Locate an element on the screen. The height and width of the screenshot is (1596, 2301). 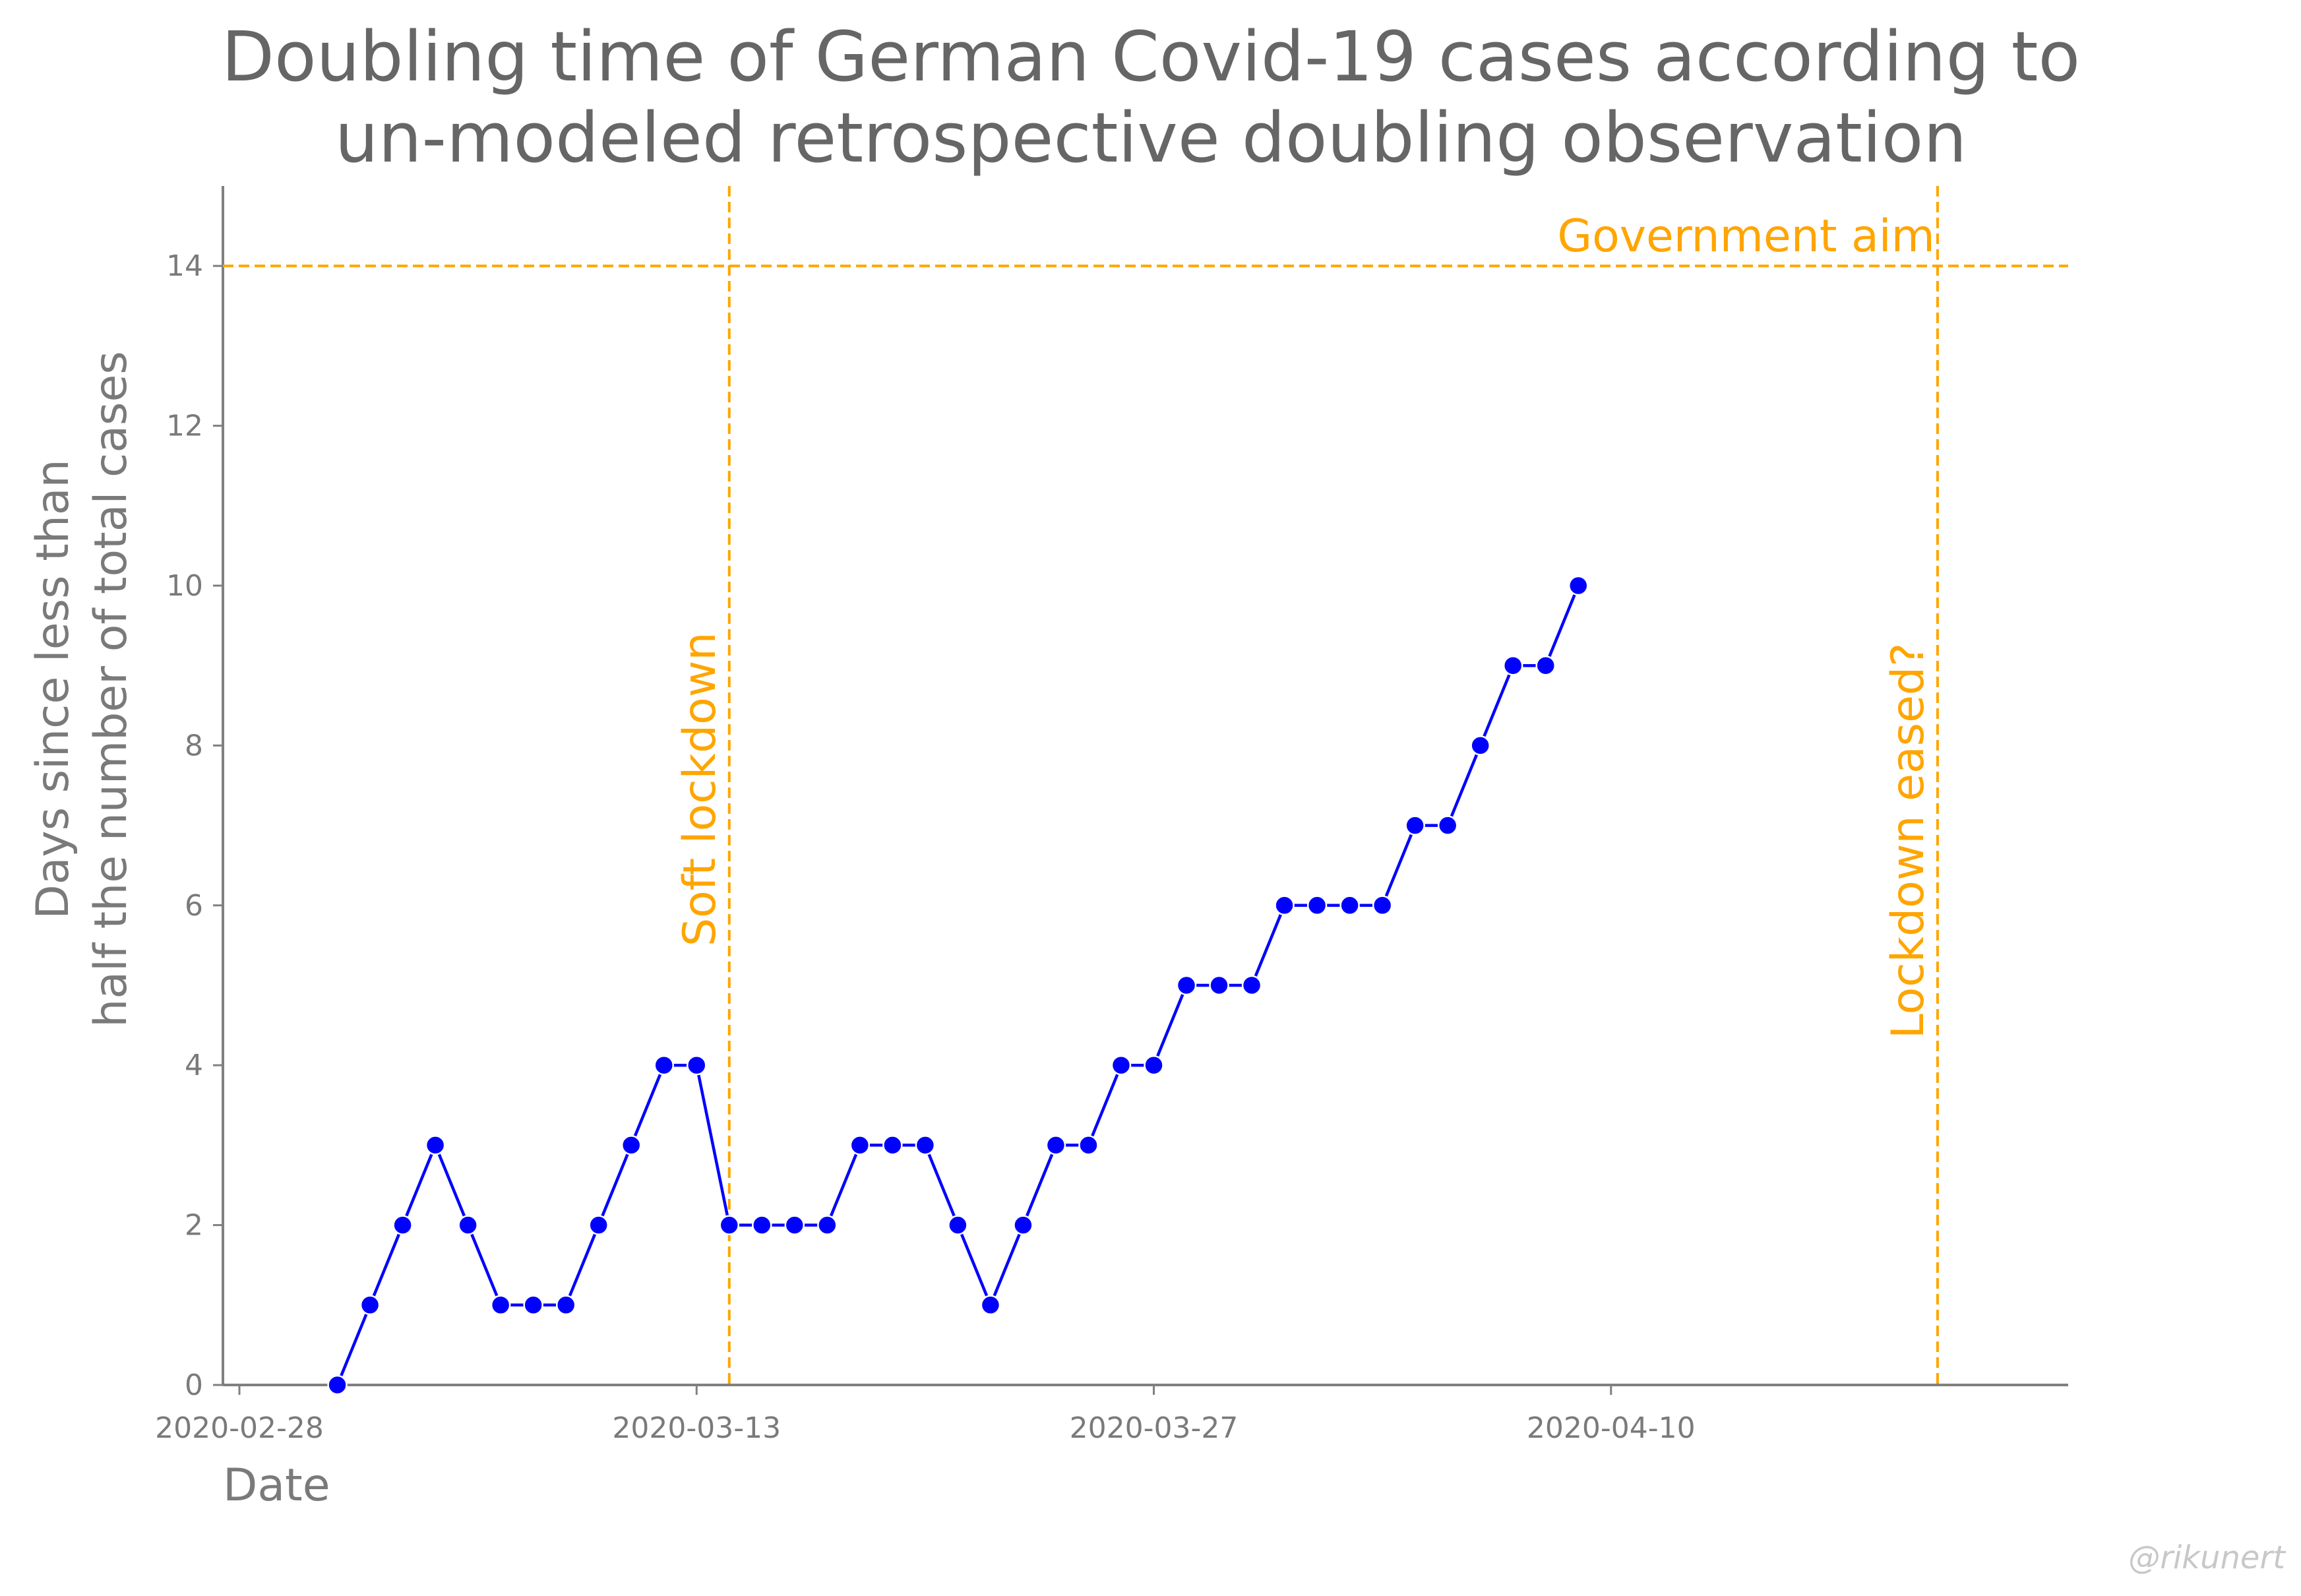
x-tick-label: 2020-04-10 is located at coordinates (1611, 1428).